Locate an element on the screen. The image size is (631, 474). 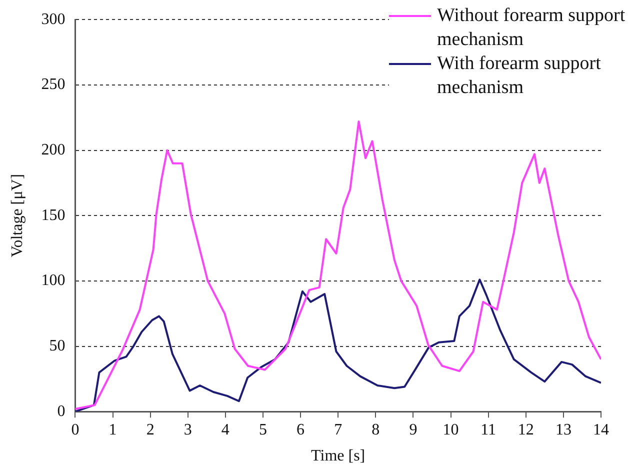
x-tick-label: 9 is located at coordinates (413, 429).